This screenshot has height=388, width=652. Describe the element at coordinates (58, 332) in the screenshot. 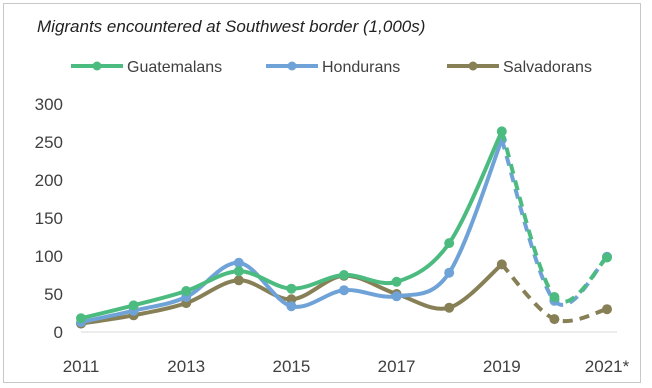

I see `y-tick-label: 0` at that location.